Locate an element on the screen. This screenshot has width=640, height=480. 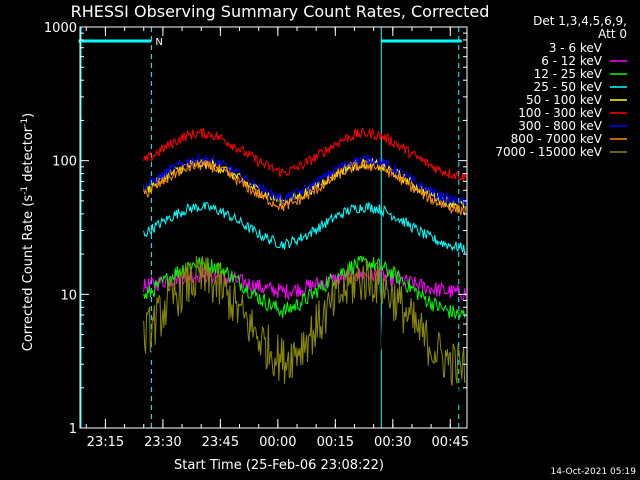
legend-label-1: 6 - 12 keV is located at coordinates (572, 61).